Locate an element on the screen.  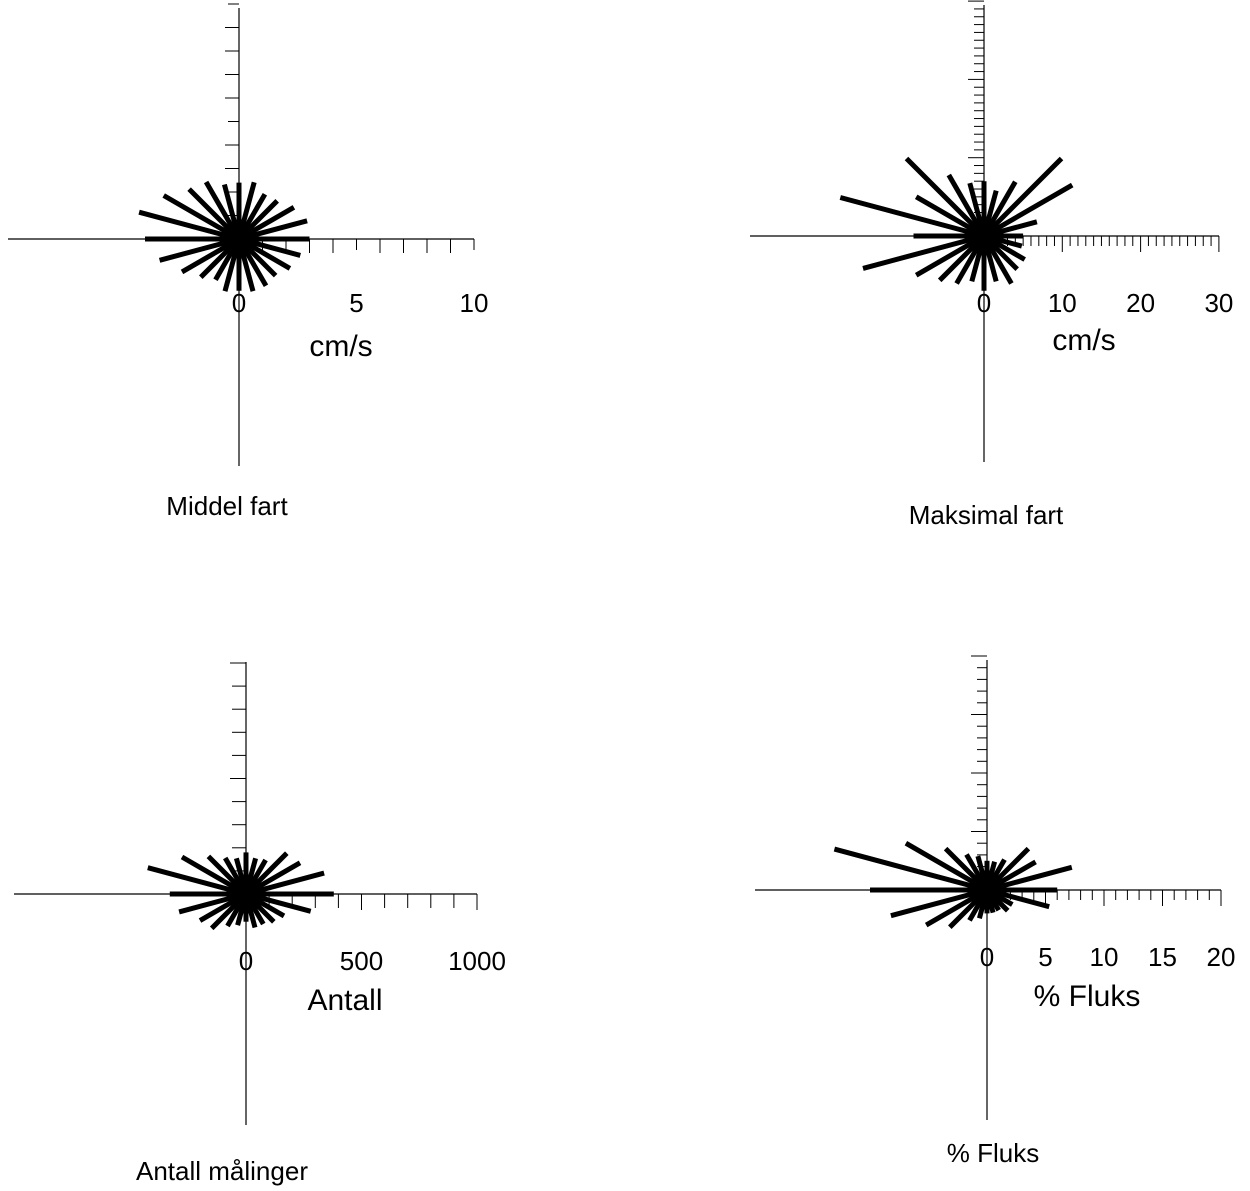
rose-rays-antall is located at coordinates (240, 891).